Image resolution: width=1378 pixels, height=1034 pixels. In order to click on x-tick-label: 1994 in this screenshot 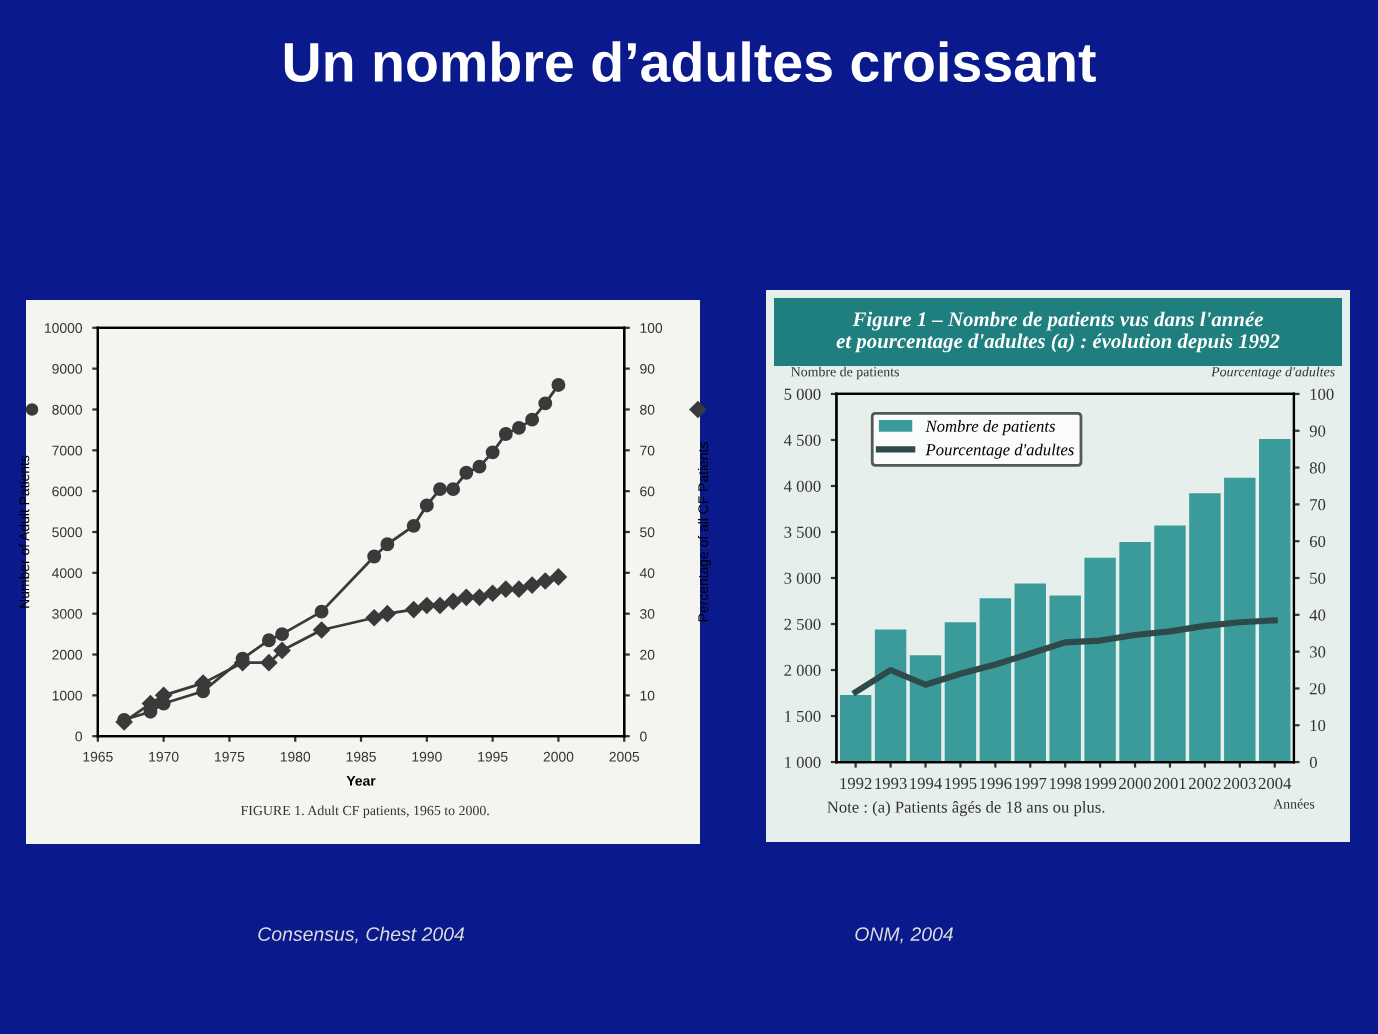, I will do `click(926, 783)`.